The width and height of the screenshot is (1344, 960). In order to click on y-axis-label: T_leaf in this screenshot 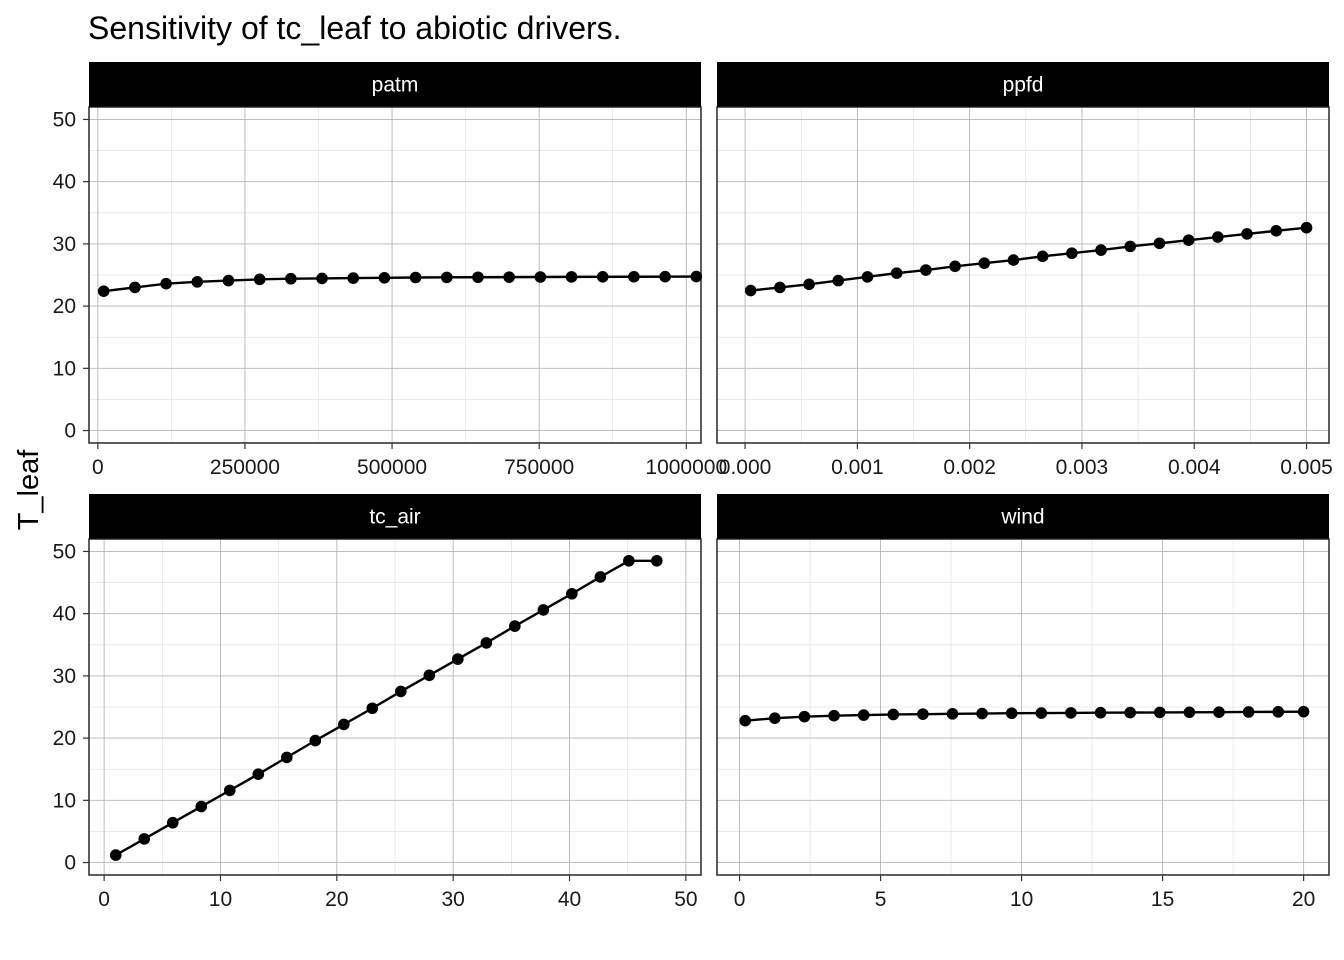, I will do `click(29, 490)`.